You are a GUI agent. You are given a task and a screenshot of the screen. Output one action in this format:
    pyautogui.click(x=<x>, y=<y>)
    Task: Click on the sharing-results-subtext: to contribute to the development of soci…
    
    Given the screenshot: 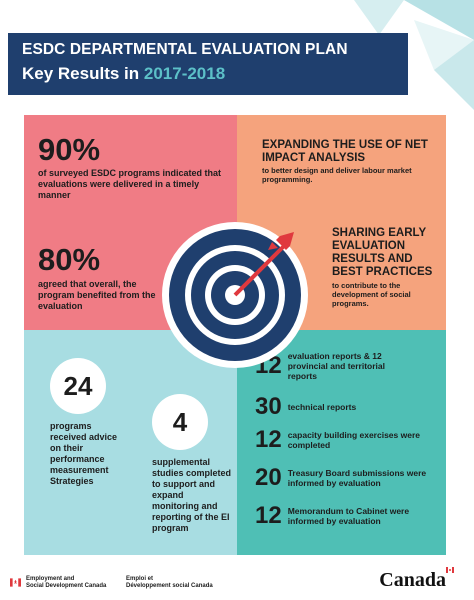 What is the action you would take?
    pyautogui.click(x=371, y=294)
    